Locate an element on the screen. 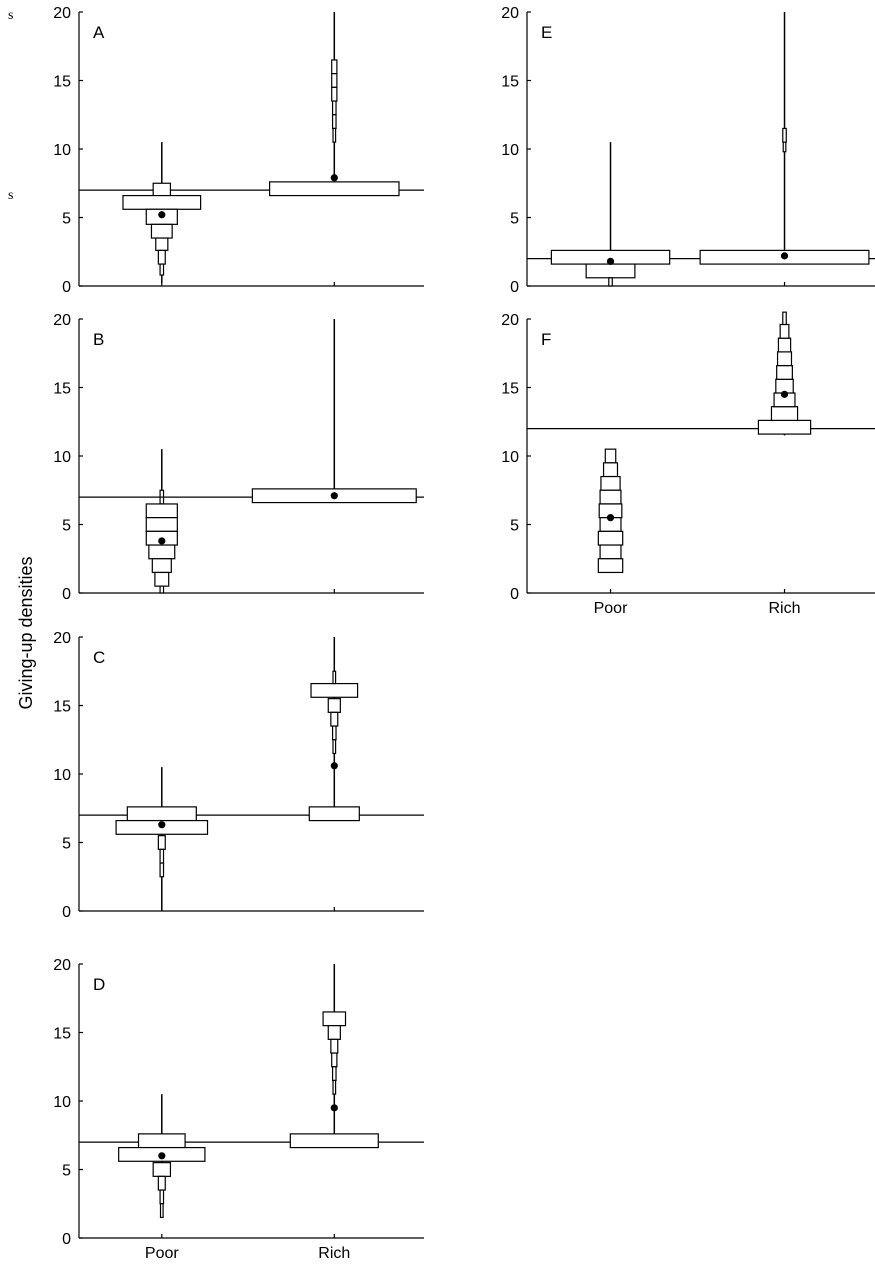 The image size is (875, 1266). panel-letter: A is located at coordinates (99, 32).